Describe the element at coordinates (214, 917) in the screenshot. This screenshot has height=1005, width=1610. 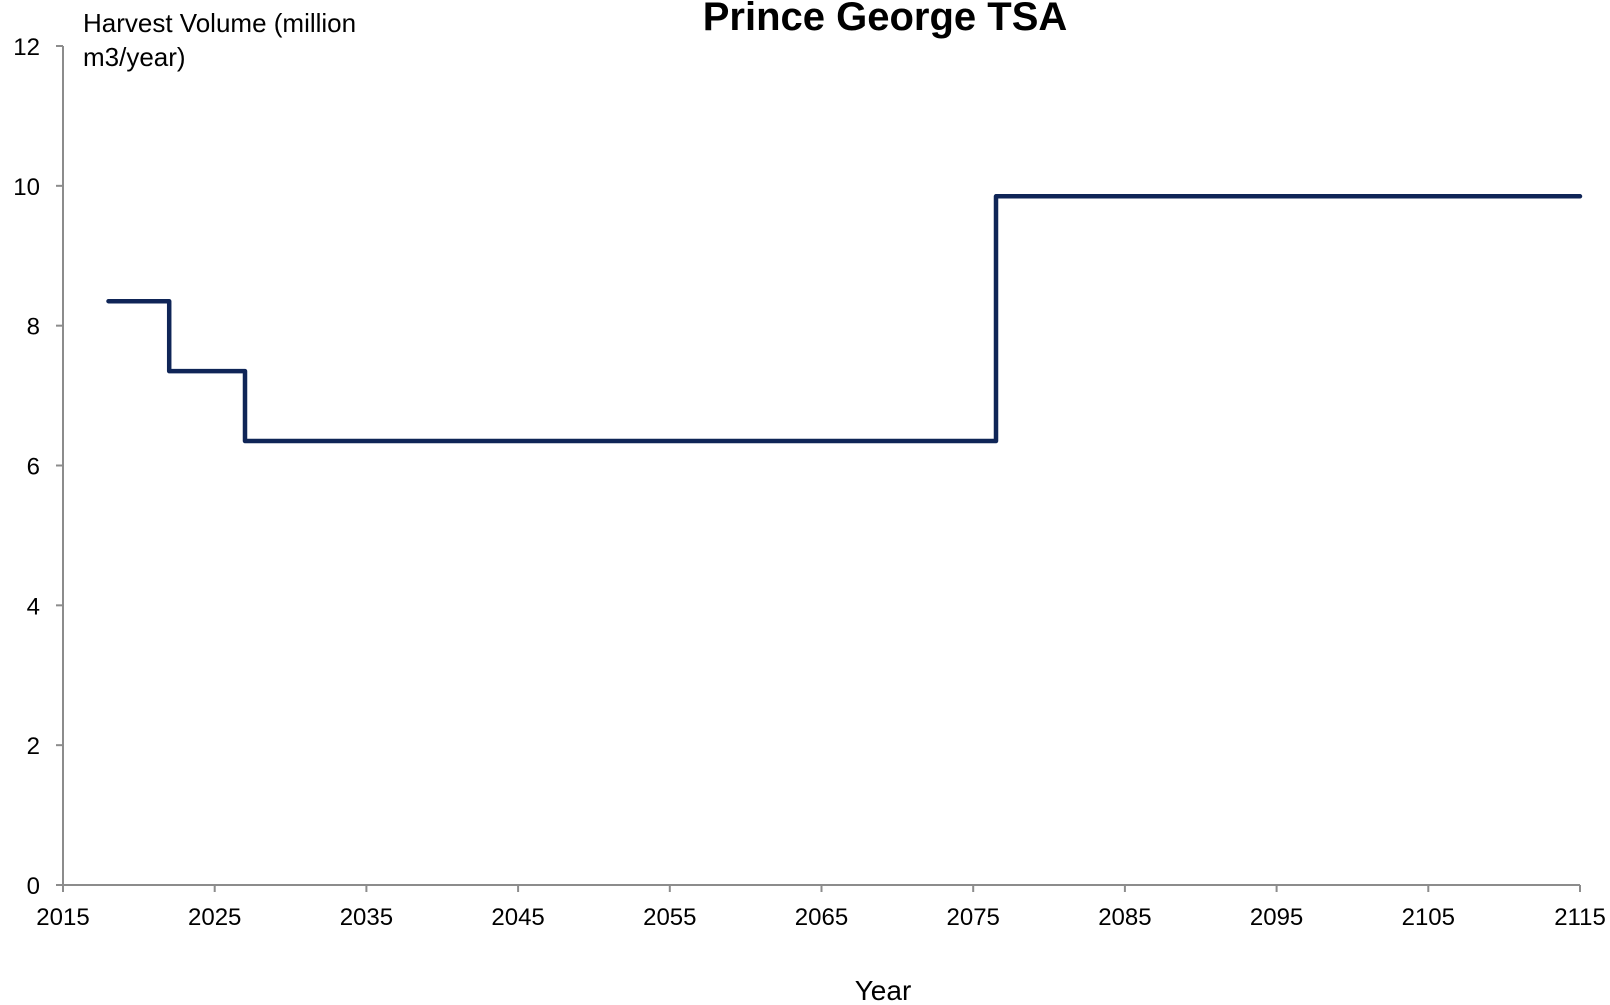
I see `x-tick-label: 2025` at that location.